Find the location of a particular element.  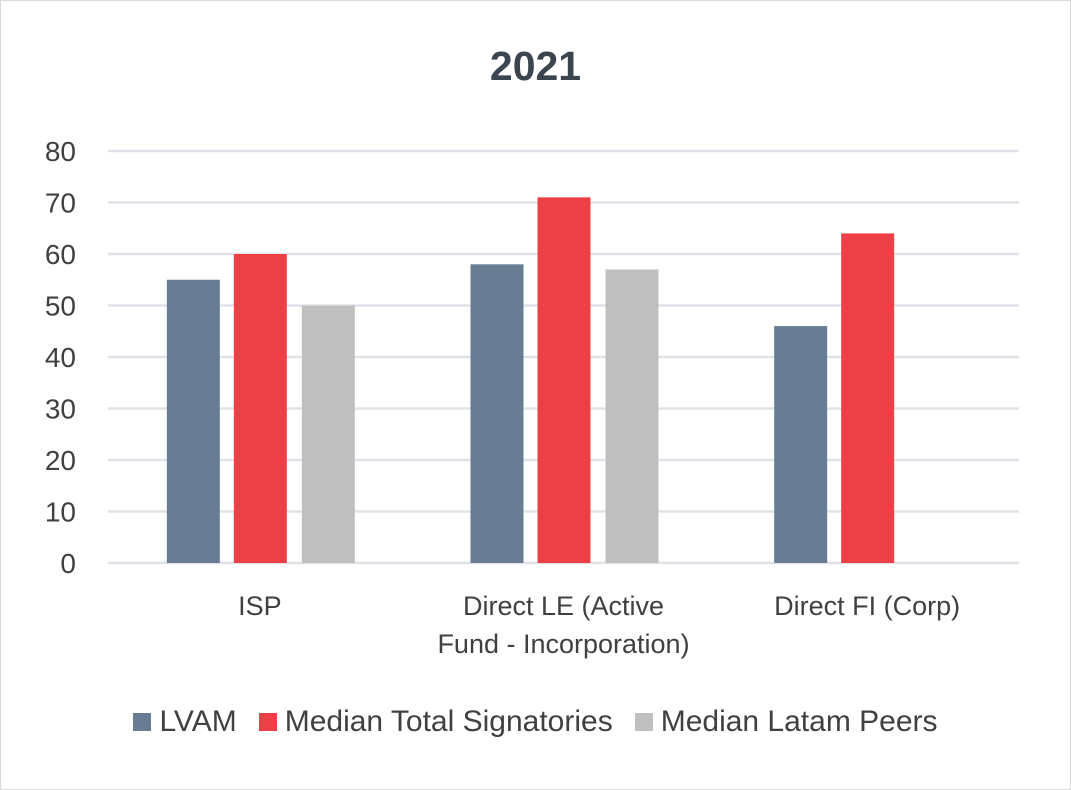

legend-item: Median Latam Peers is located at coordinates (786, 722).